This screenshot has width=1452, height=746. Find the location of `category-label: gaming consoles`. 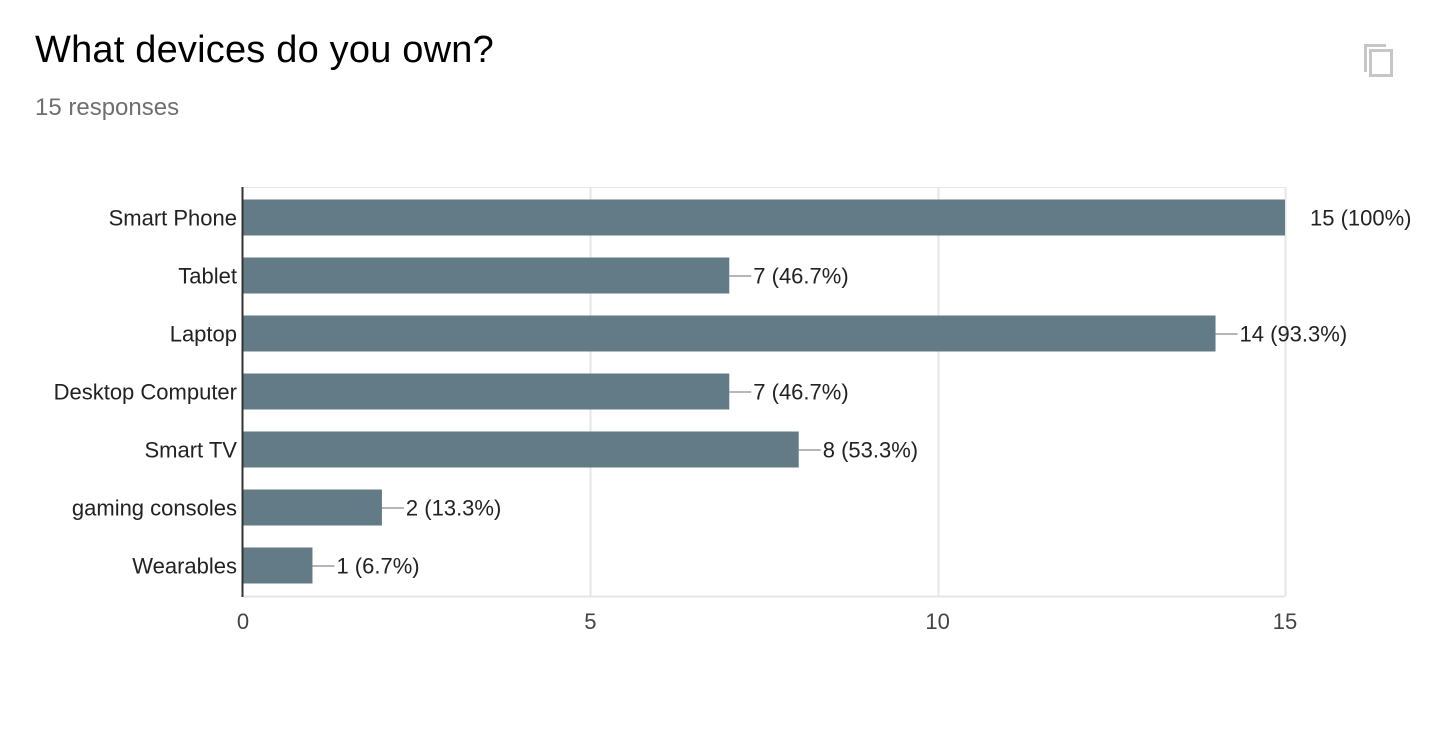

category-label: gaming consoles is located at coordinates (154, 508).